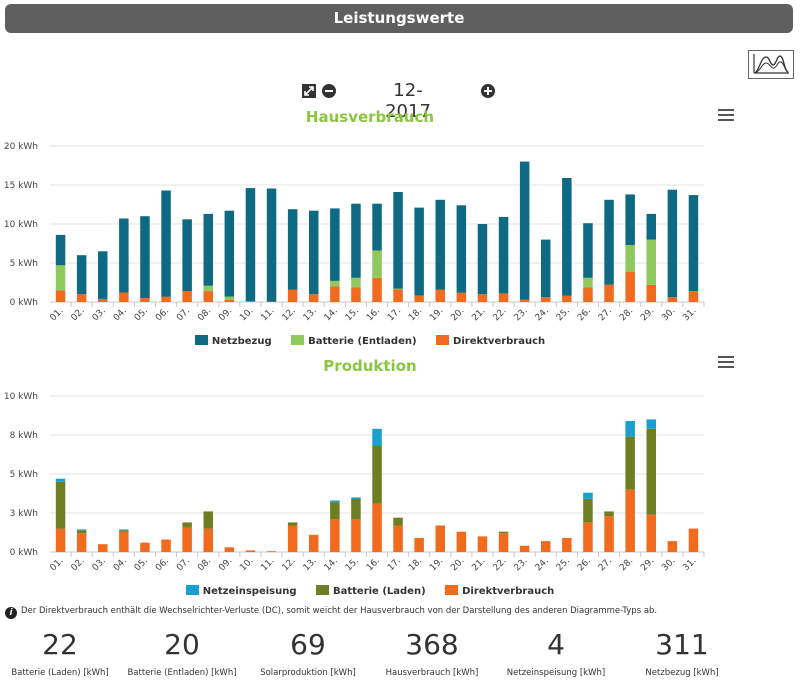 Image resolution: width=800 pixels, height=682 pixels. Describe the element at coordinates (490, 341) in the screenshot. I see `legend-item-direktverbrauch: Direktverbrauch` at that location.